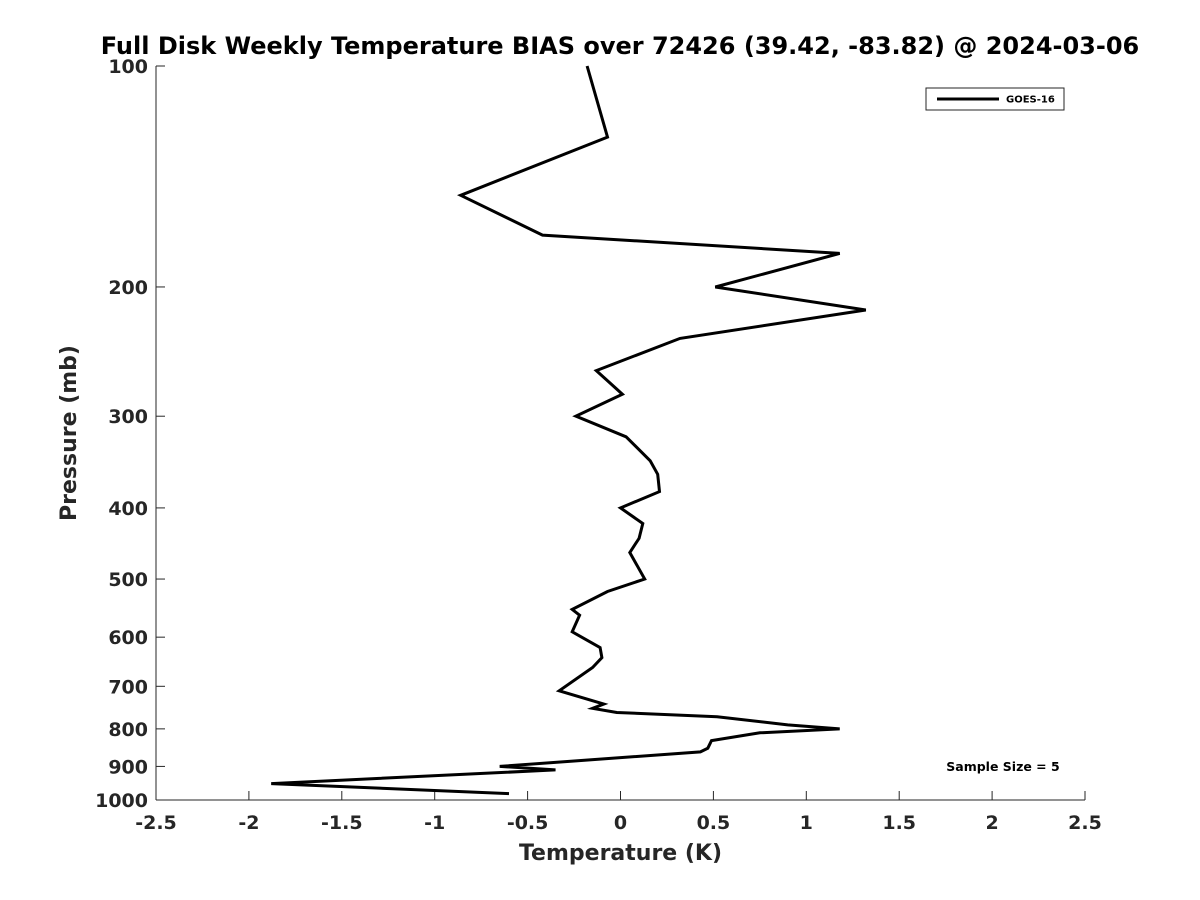 The image size is (1200, 900). I want to click on x-tick-label: 0, so click(620, 823).